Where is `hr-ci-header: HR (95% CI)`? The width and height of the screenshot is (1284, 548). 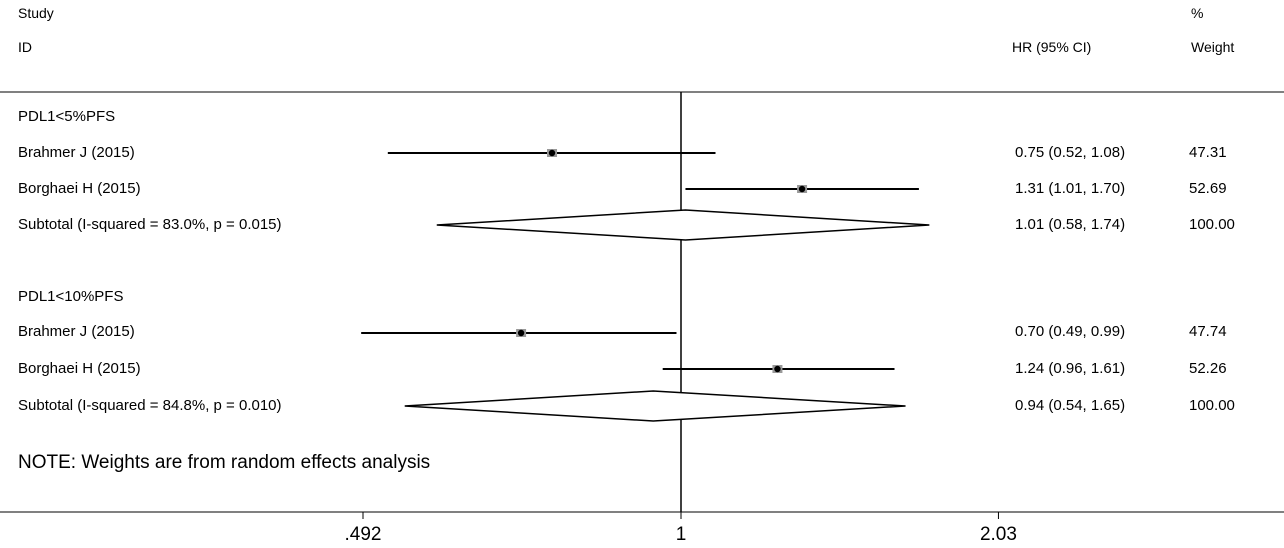 hr-ci-header: HR (95% CI) is located at coordinates (1052, 47).